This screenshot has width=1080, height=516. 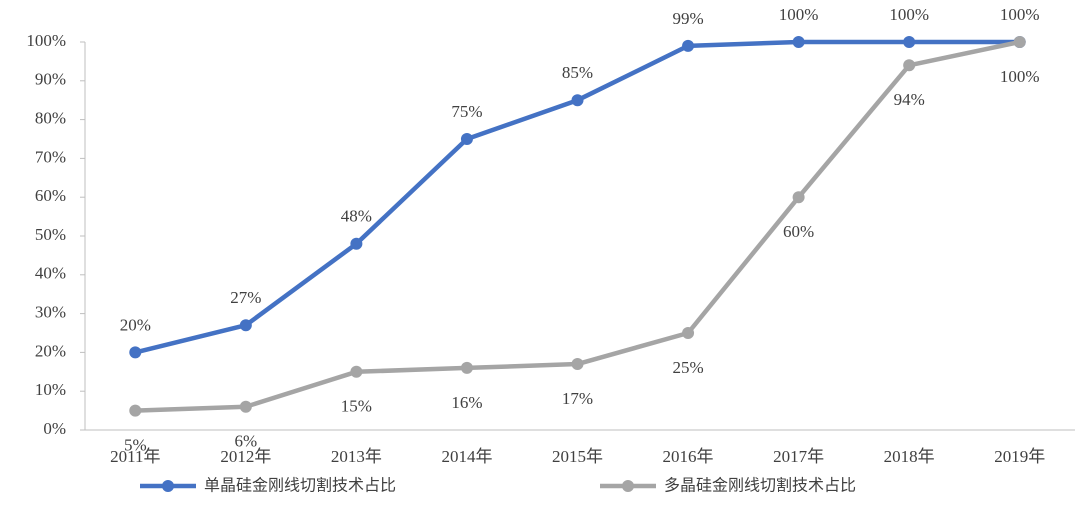 I want to click on y-tick-label: 100%, so click(x=46, y=40).